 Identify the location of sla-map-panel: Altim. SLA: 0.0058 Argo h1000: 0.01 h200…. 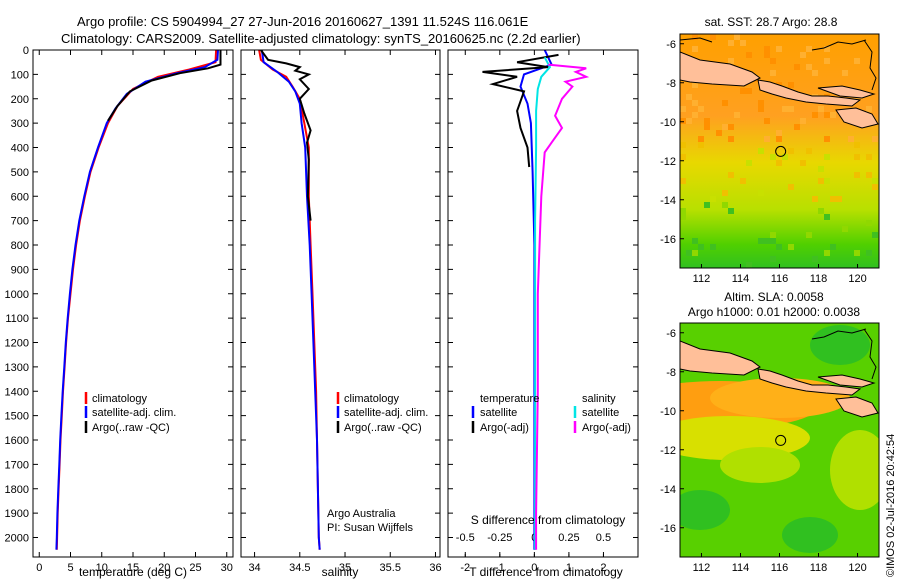
(770, 432).